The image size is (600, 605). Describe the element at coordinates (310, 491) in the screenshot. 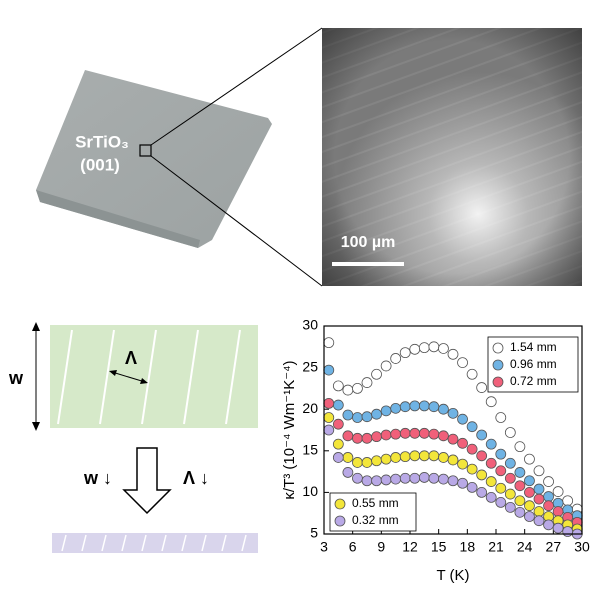

I see `y-tick-label: 10` at that location.